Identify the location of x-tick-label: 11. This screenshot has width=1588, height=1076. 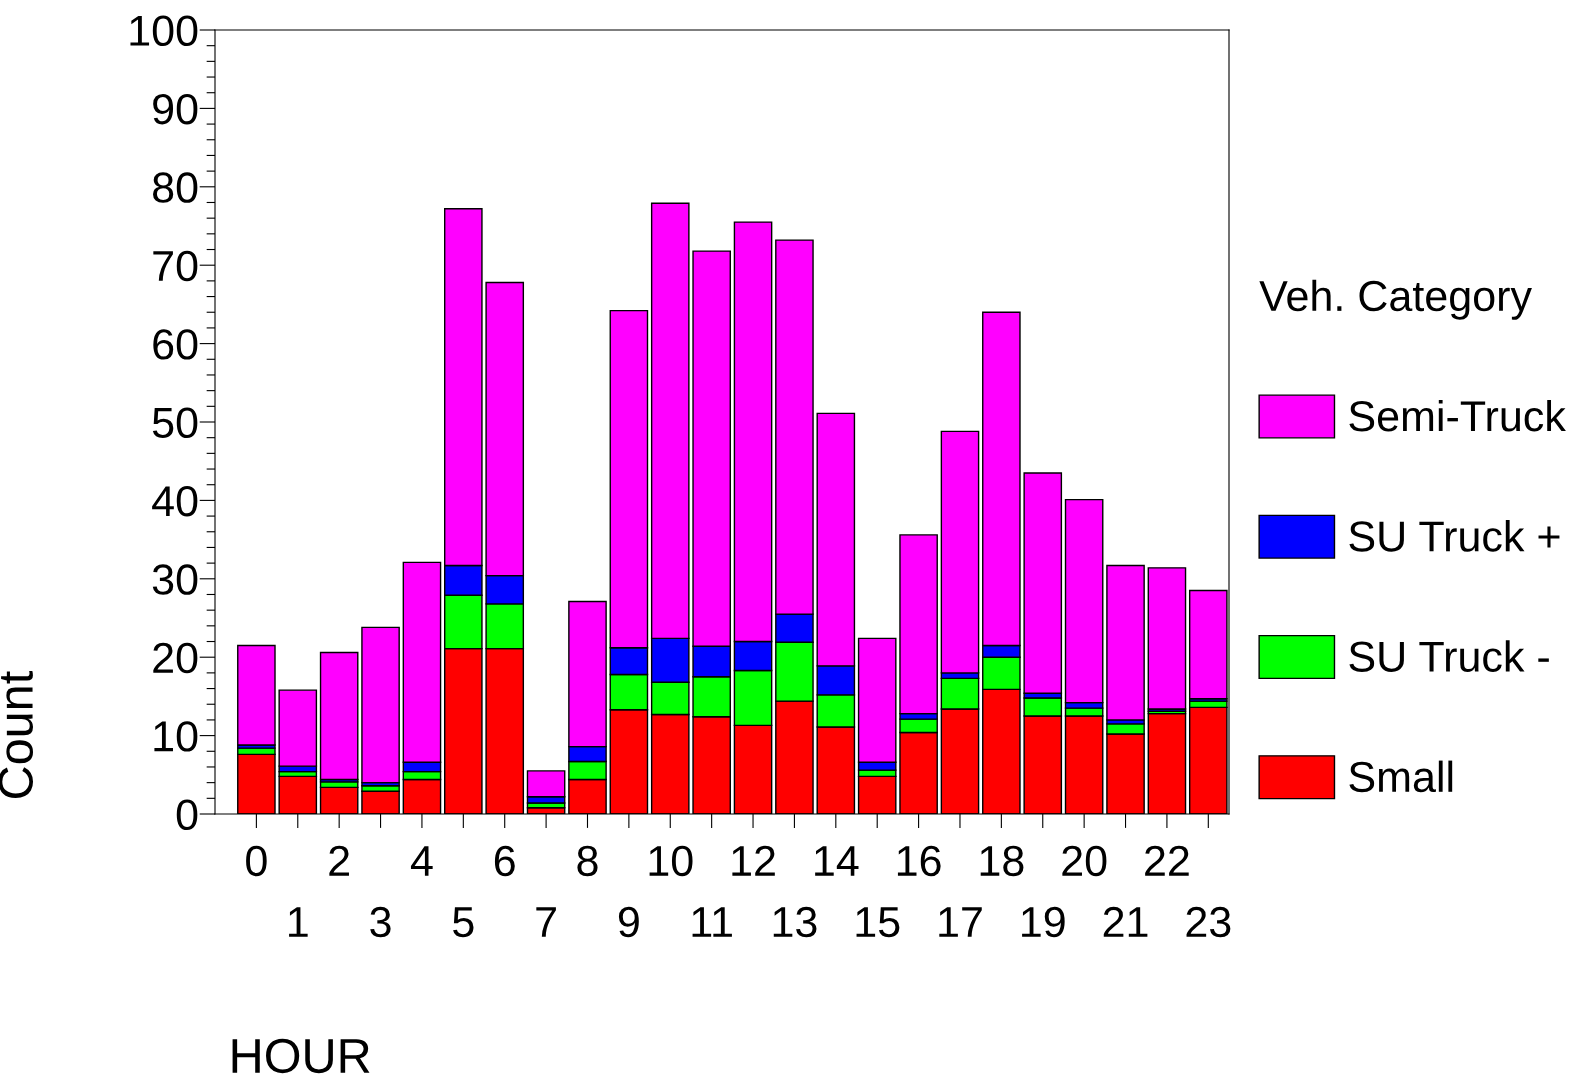
(712, 922).